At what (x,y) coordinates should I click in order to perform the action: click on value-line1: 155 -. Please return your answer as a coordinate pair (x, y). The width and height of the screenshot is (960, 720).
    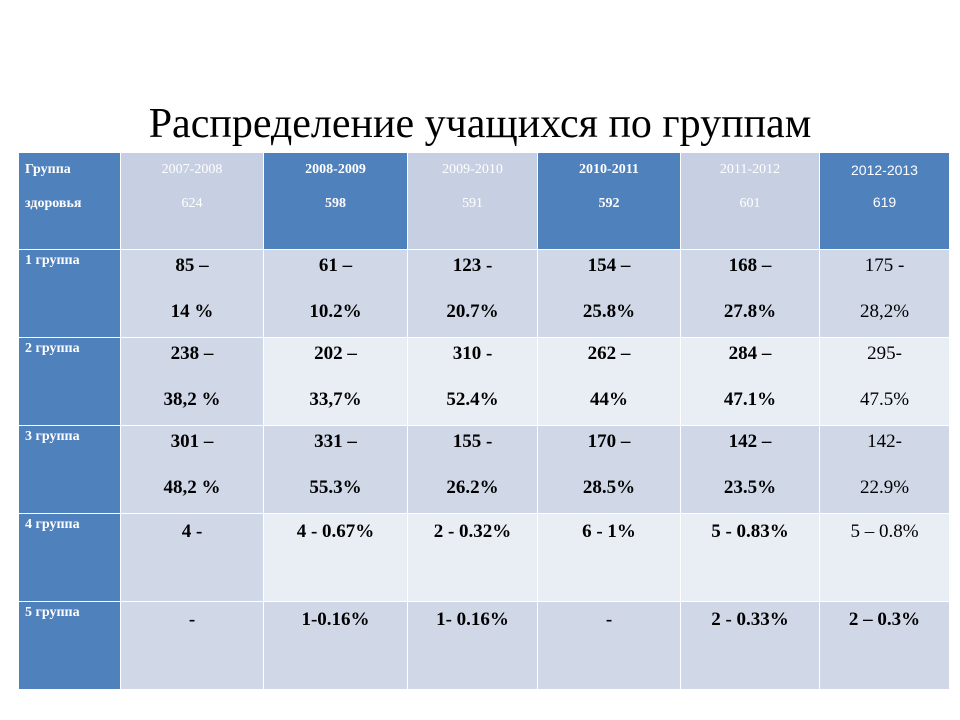
    Looking at the image, I should click on (472, 441).